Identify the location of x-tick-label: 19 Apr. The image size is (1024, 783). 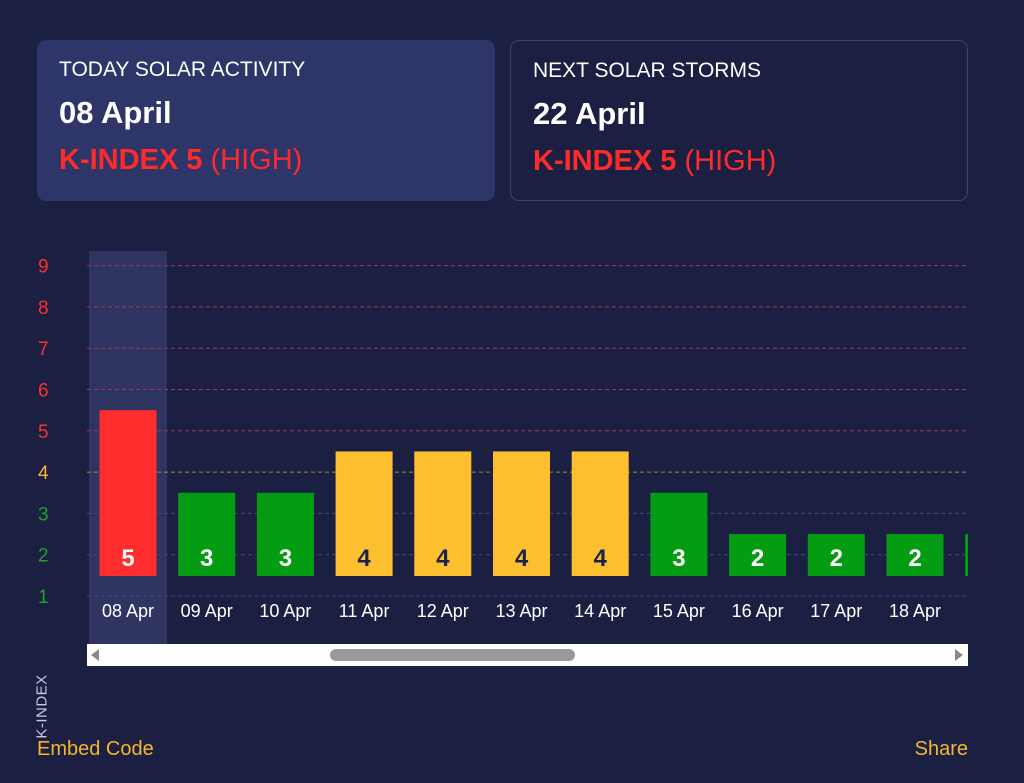
(994, 611).